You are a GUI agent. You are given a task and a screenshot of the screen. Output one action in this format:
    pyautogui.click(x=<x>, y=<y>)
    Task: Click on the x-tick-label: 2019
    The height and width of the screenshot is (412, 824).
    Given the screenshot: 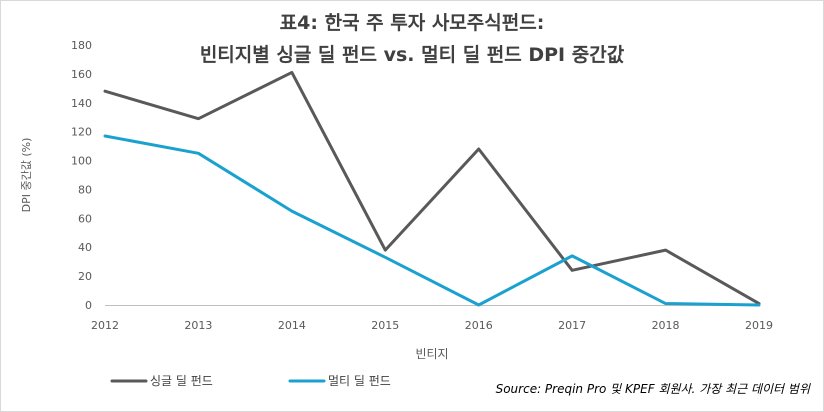 What is the action you would take?
    pyautogui.click(x=759, y=325)
    